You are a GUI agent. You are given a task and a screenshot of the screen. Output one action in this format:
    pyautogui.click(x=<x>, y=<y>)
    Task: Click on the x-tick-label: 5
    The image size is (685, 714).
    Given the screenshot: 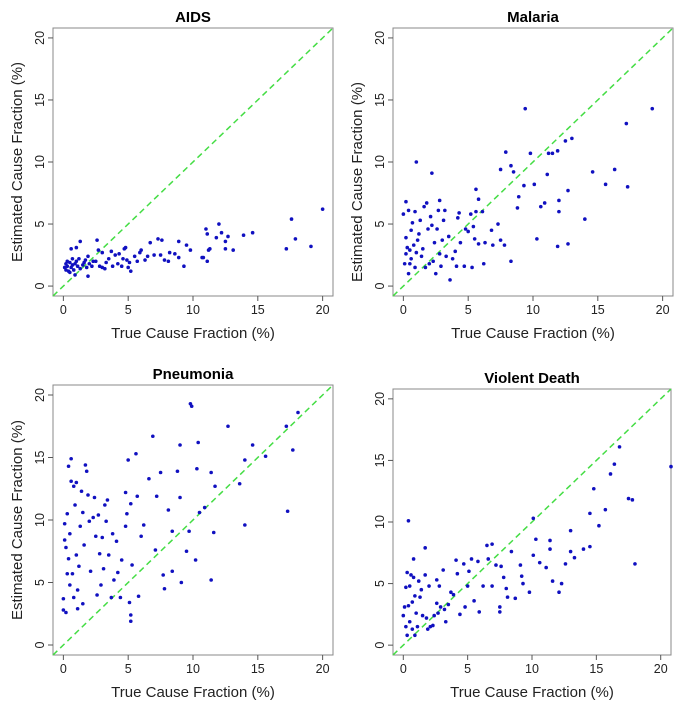 What is the action you would take?
    pyautogui.click(x=128, y=669)
    